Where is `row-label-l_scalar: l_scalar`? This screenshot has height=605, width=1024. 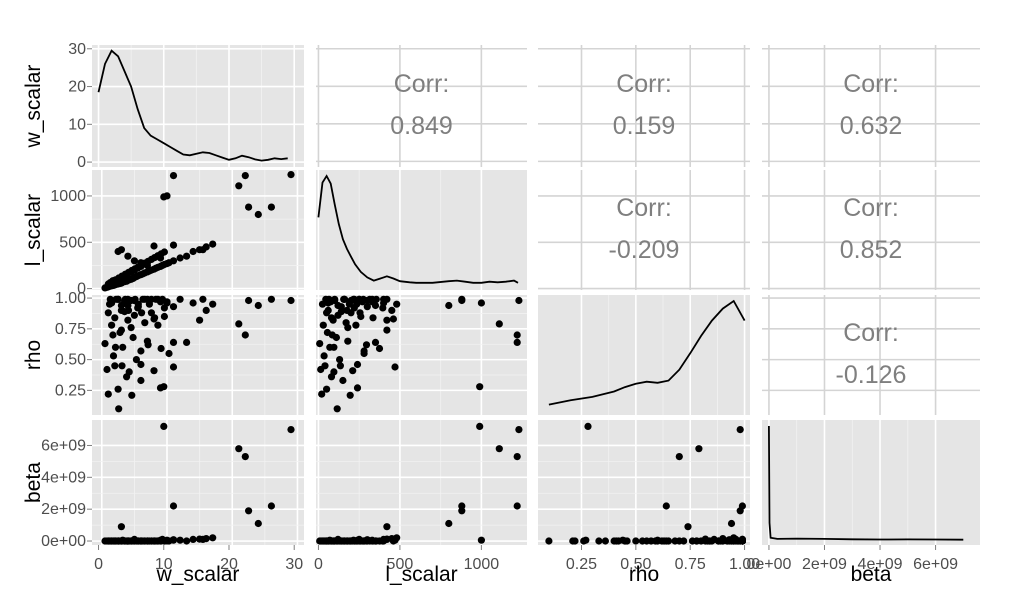
row-label-l_scalar: l_scalar is located at coordinates (33, 230).